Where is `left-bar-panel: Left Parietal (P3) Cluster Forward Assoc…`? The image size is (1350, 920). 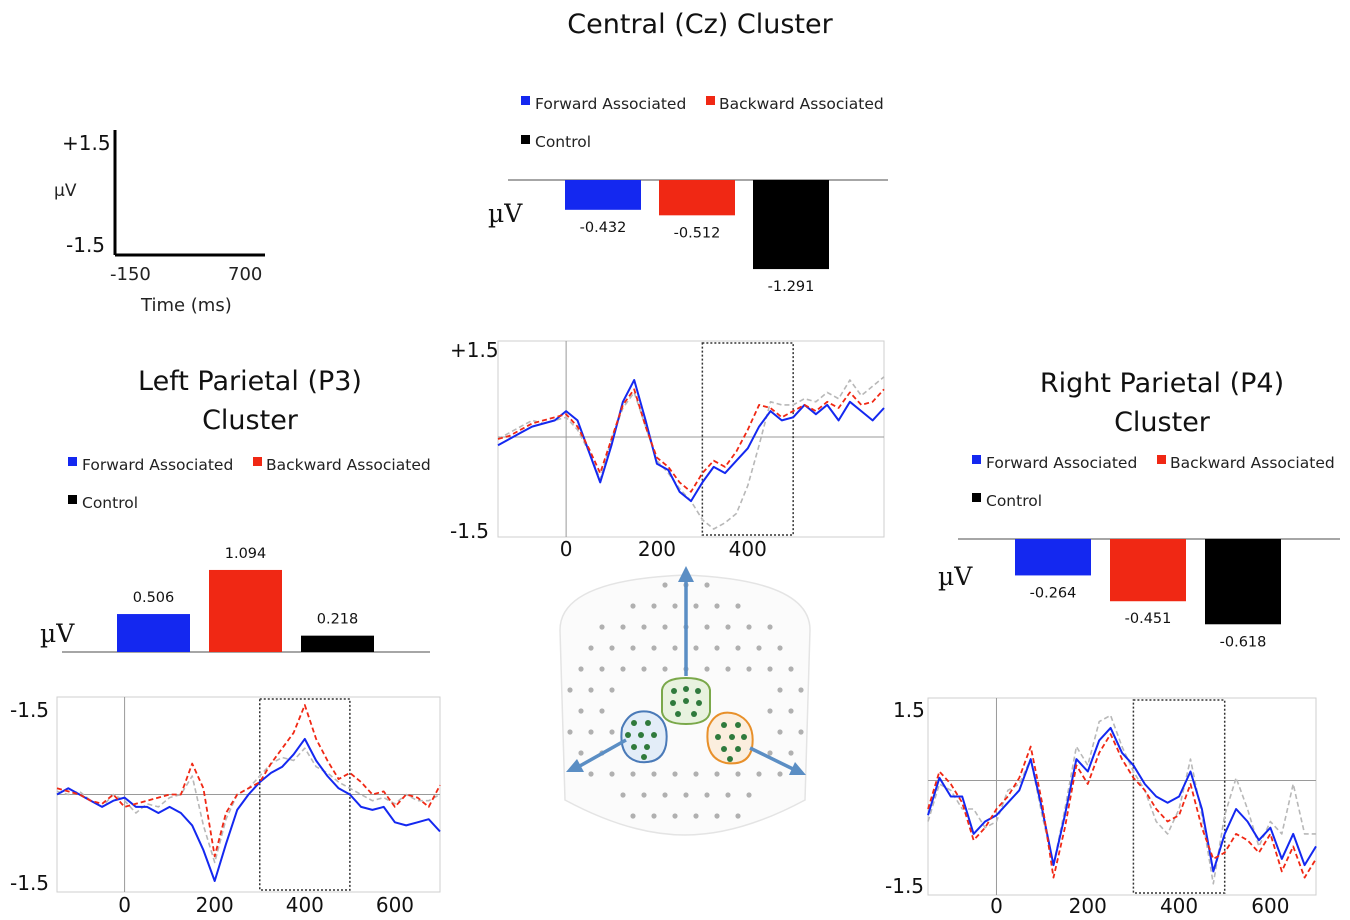
left-bar-panel: Left Parietal (P3) Cluster Forward Assoc… is located at coordinates (235, 509).